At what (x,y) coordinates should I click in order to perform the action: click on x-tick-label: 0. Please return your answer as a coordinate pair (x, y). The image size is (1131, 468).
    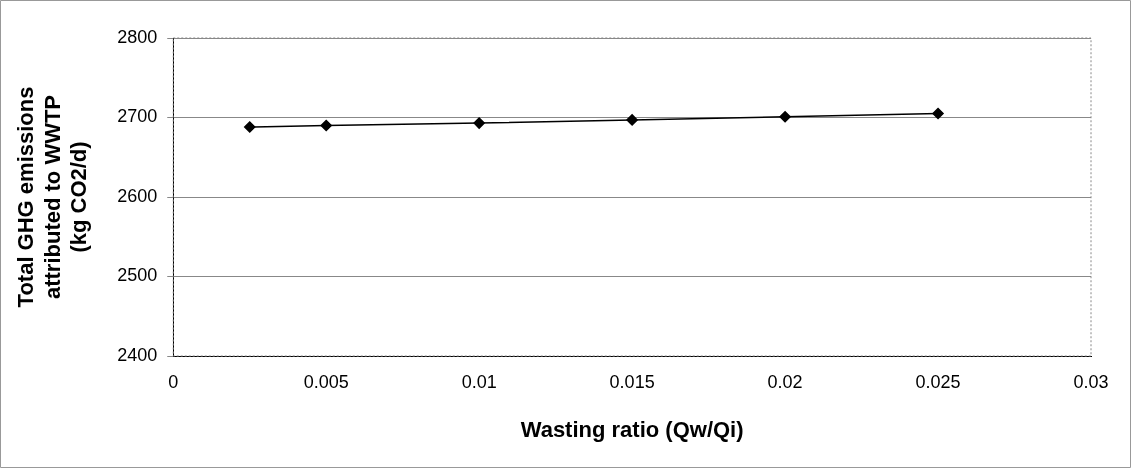
    Looking at the image, I should click on (173, 381).